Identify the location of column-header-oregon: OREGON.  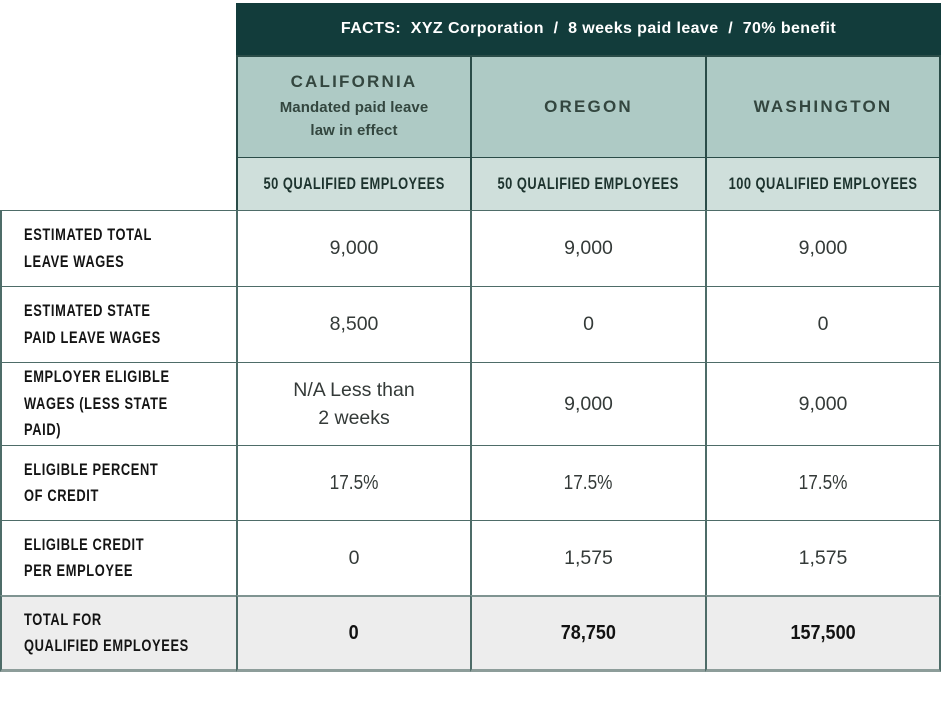
(587, 106).